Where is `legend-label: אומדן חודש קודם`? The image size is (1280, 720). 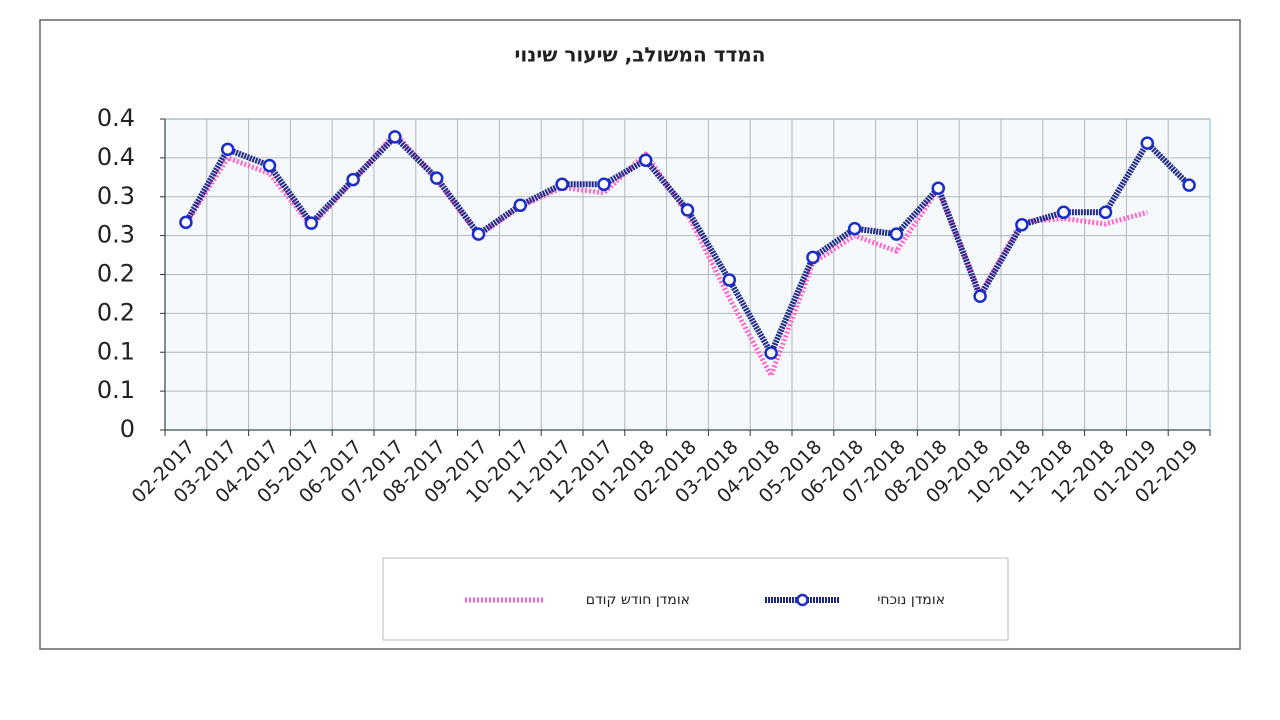 legend-label: אומדן חודש קודם is located at coordinates (638, 600).